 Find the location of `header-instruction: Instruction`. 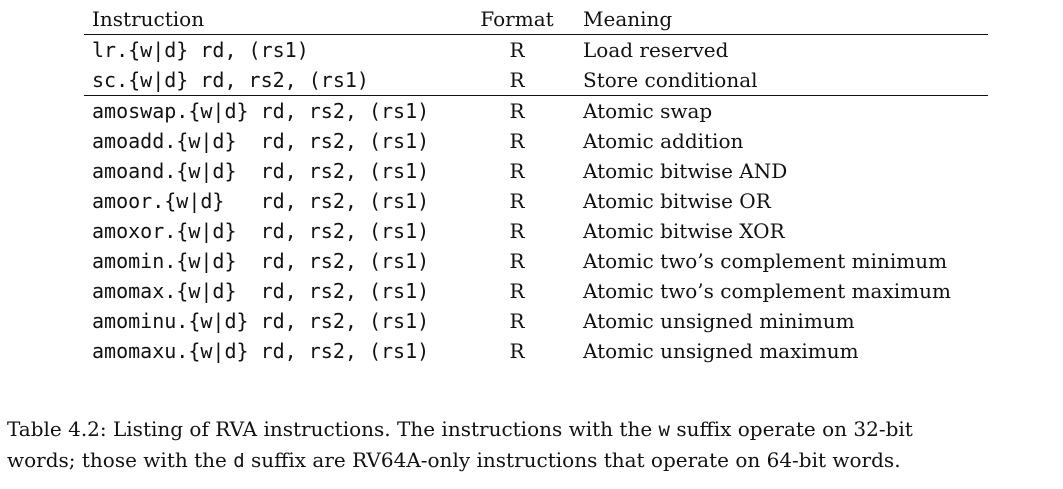

header-instruction: Instruction is located at coordinates (148, 19).